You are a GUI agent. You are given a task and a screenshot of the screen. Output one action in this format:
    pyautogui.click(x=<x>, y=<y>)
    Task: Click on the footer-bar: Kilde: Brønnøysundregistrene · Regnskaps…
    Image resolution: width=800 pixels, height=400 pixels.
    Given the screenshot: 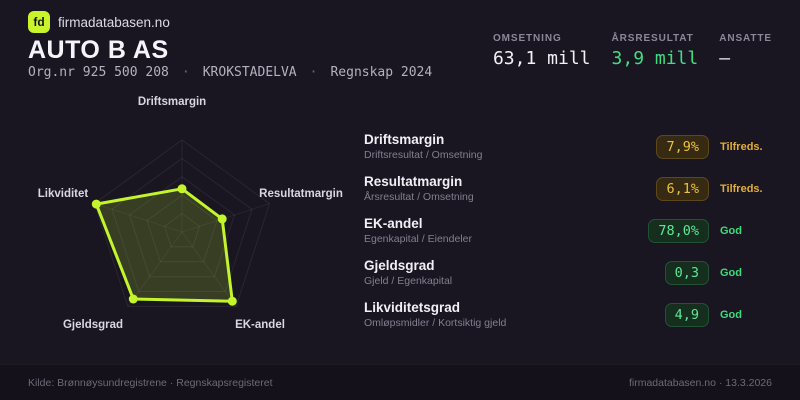 What is the action you would take?
    pyautogui.click(x=400, y=382)
    